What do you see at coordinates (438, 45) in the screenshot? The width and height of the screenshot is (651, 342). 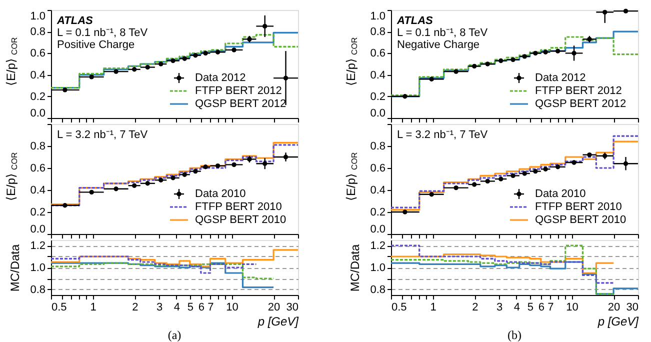 I see `annotation: Negative Charge` at bounding box center [438, 45].